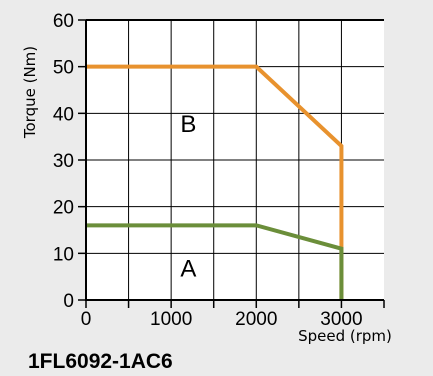 The height and width of the screenshot is (376, 433). I want to click on region-label-a: A, so click(188, 269).